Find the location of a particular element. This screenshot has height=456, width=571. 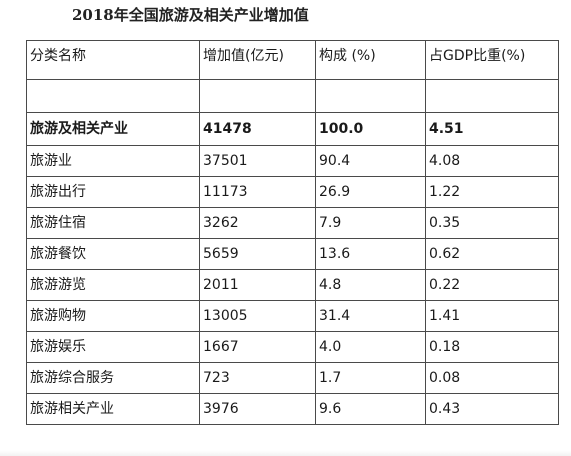

row-value-added: 723 is located at coordinates (257, 378).